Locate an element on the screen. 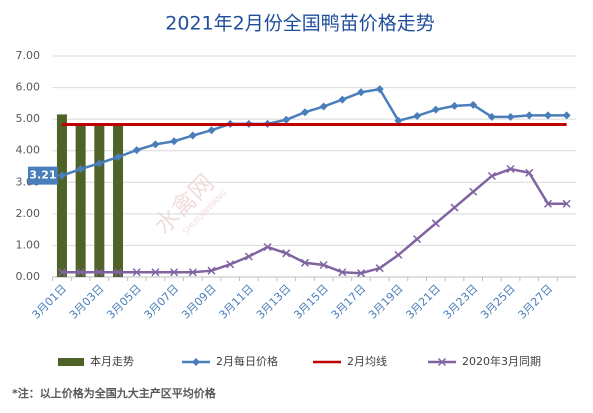 Image resolution: width=593 pixels, height=413 pixels. y-tick-label: 7.00 is located at coordinates (28, 55).